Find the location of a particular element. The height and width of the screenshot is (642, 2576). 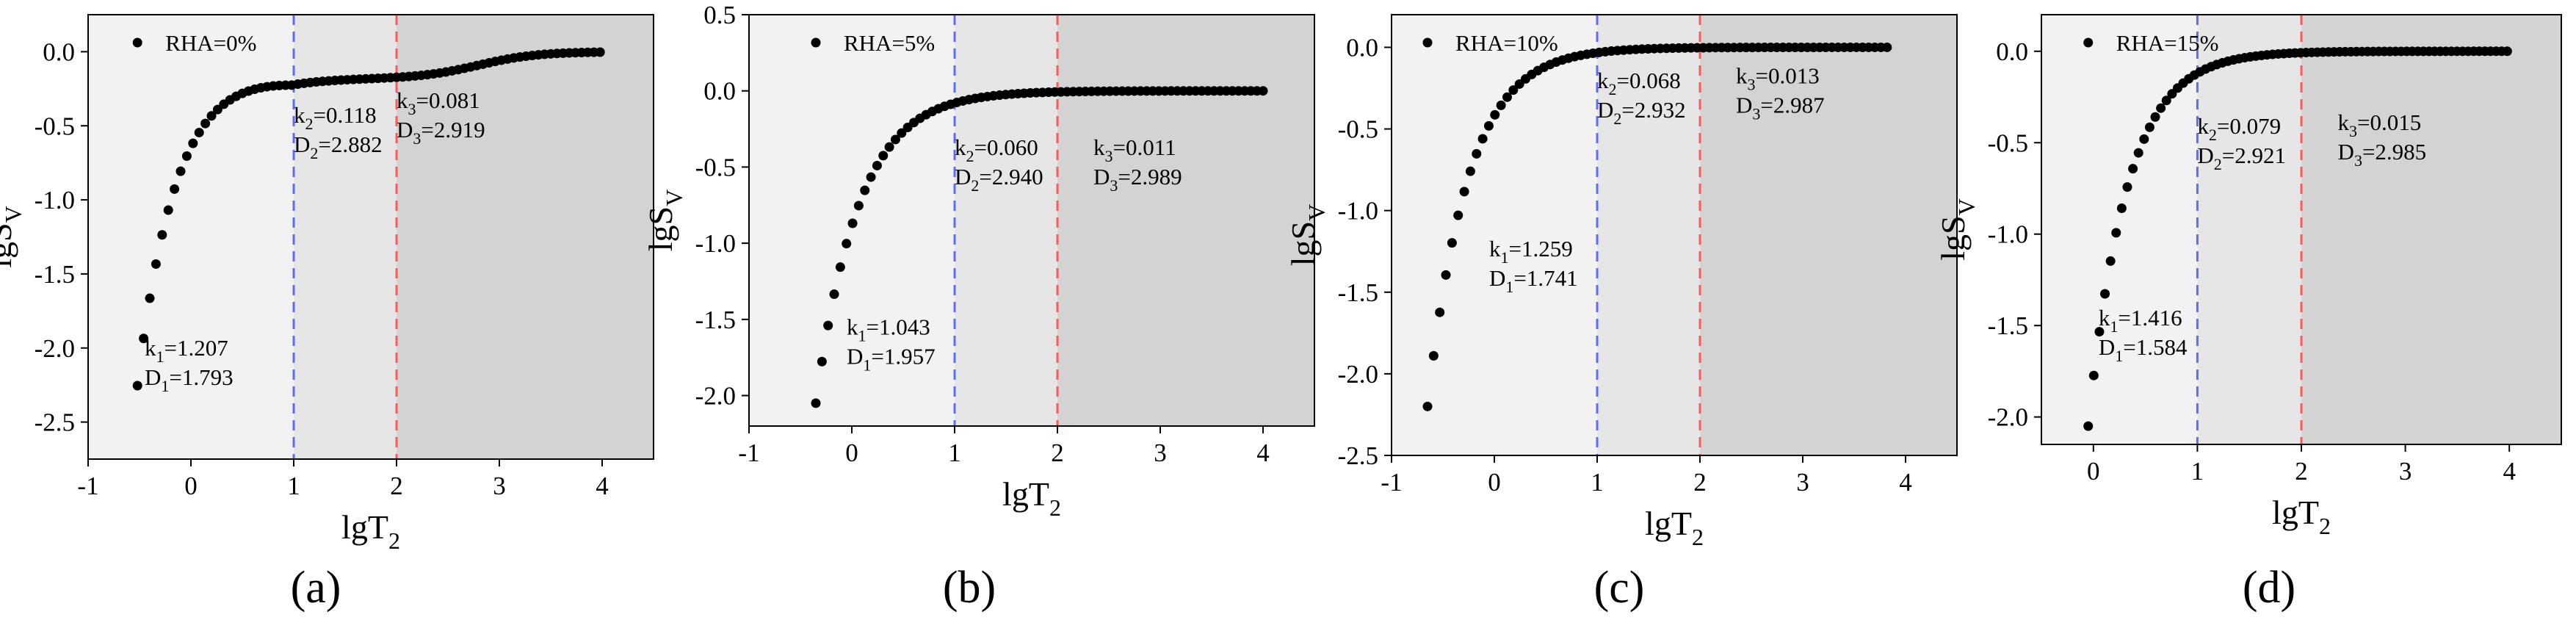

plot-frame is located at coordinates (1031, 220).